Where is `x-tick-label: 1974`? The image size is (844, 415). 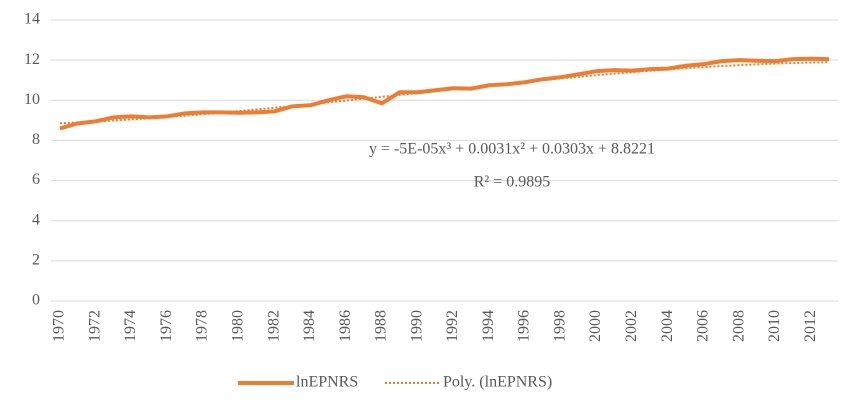 x-tick-label: 1974 is located at coordinates (130, 326).